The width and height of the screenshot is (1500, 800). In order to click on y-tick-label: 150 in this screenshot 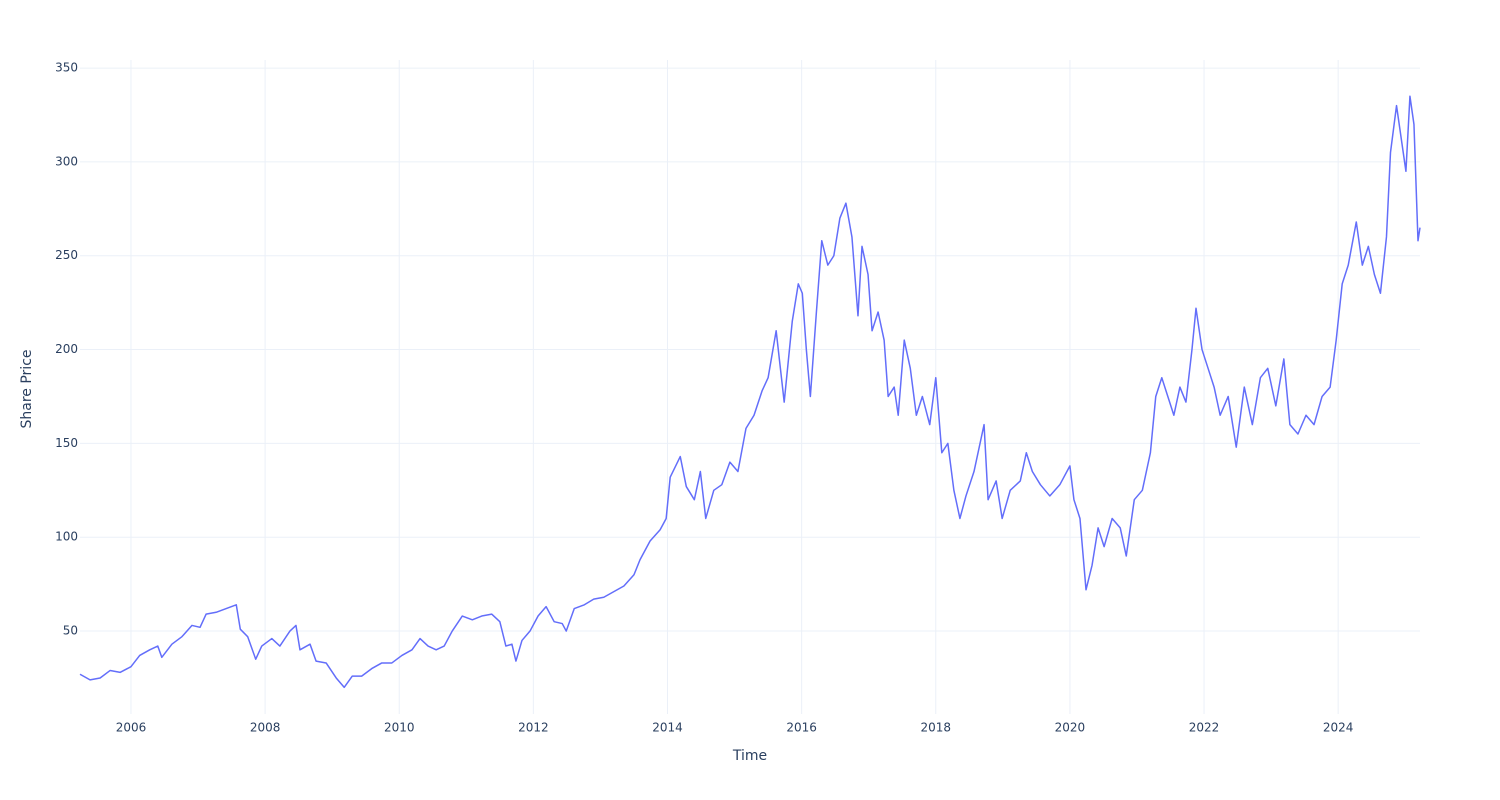, I will do `click(66, 443)`.